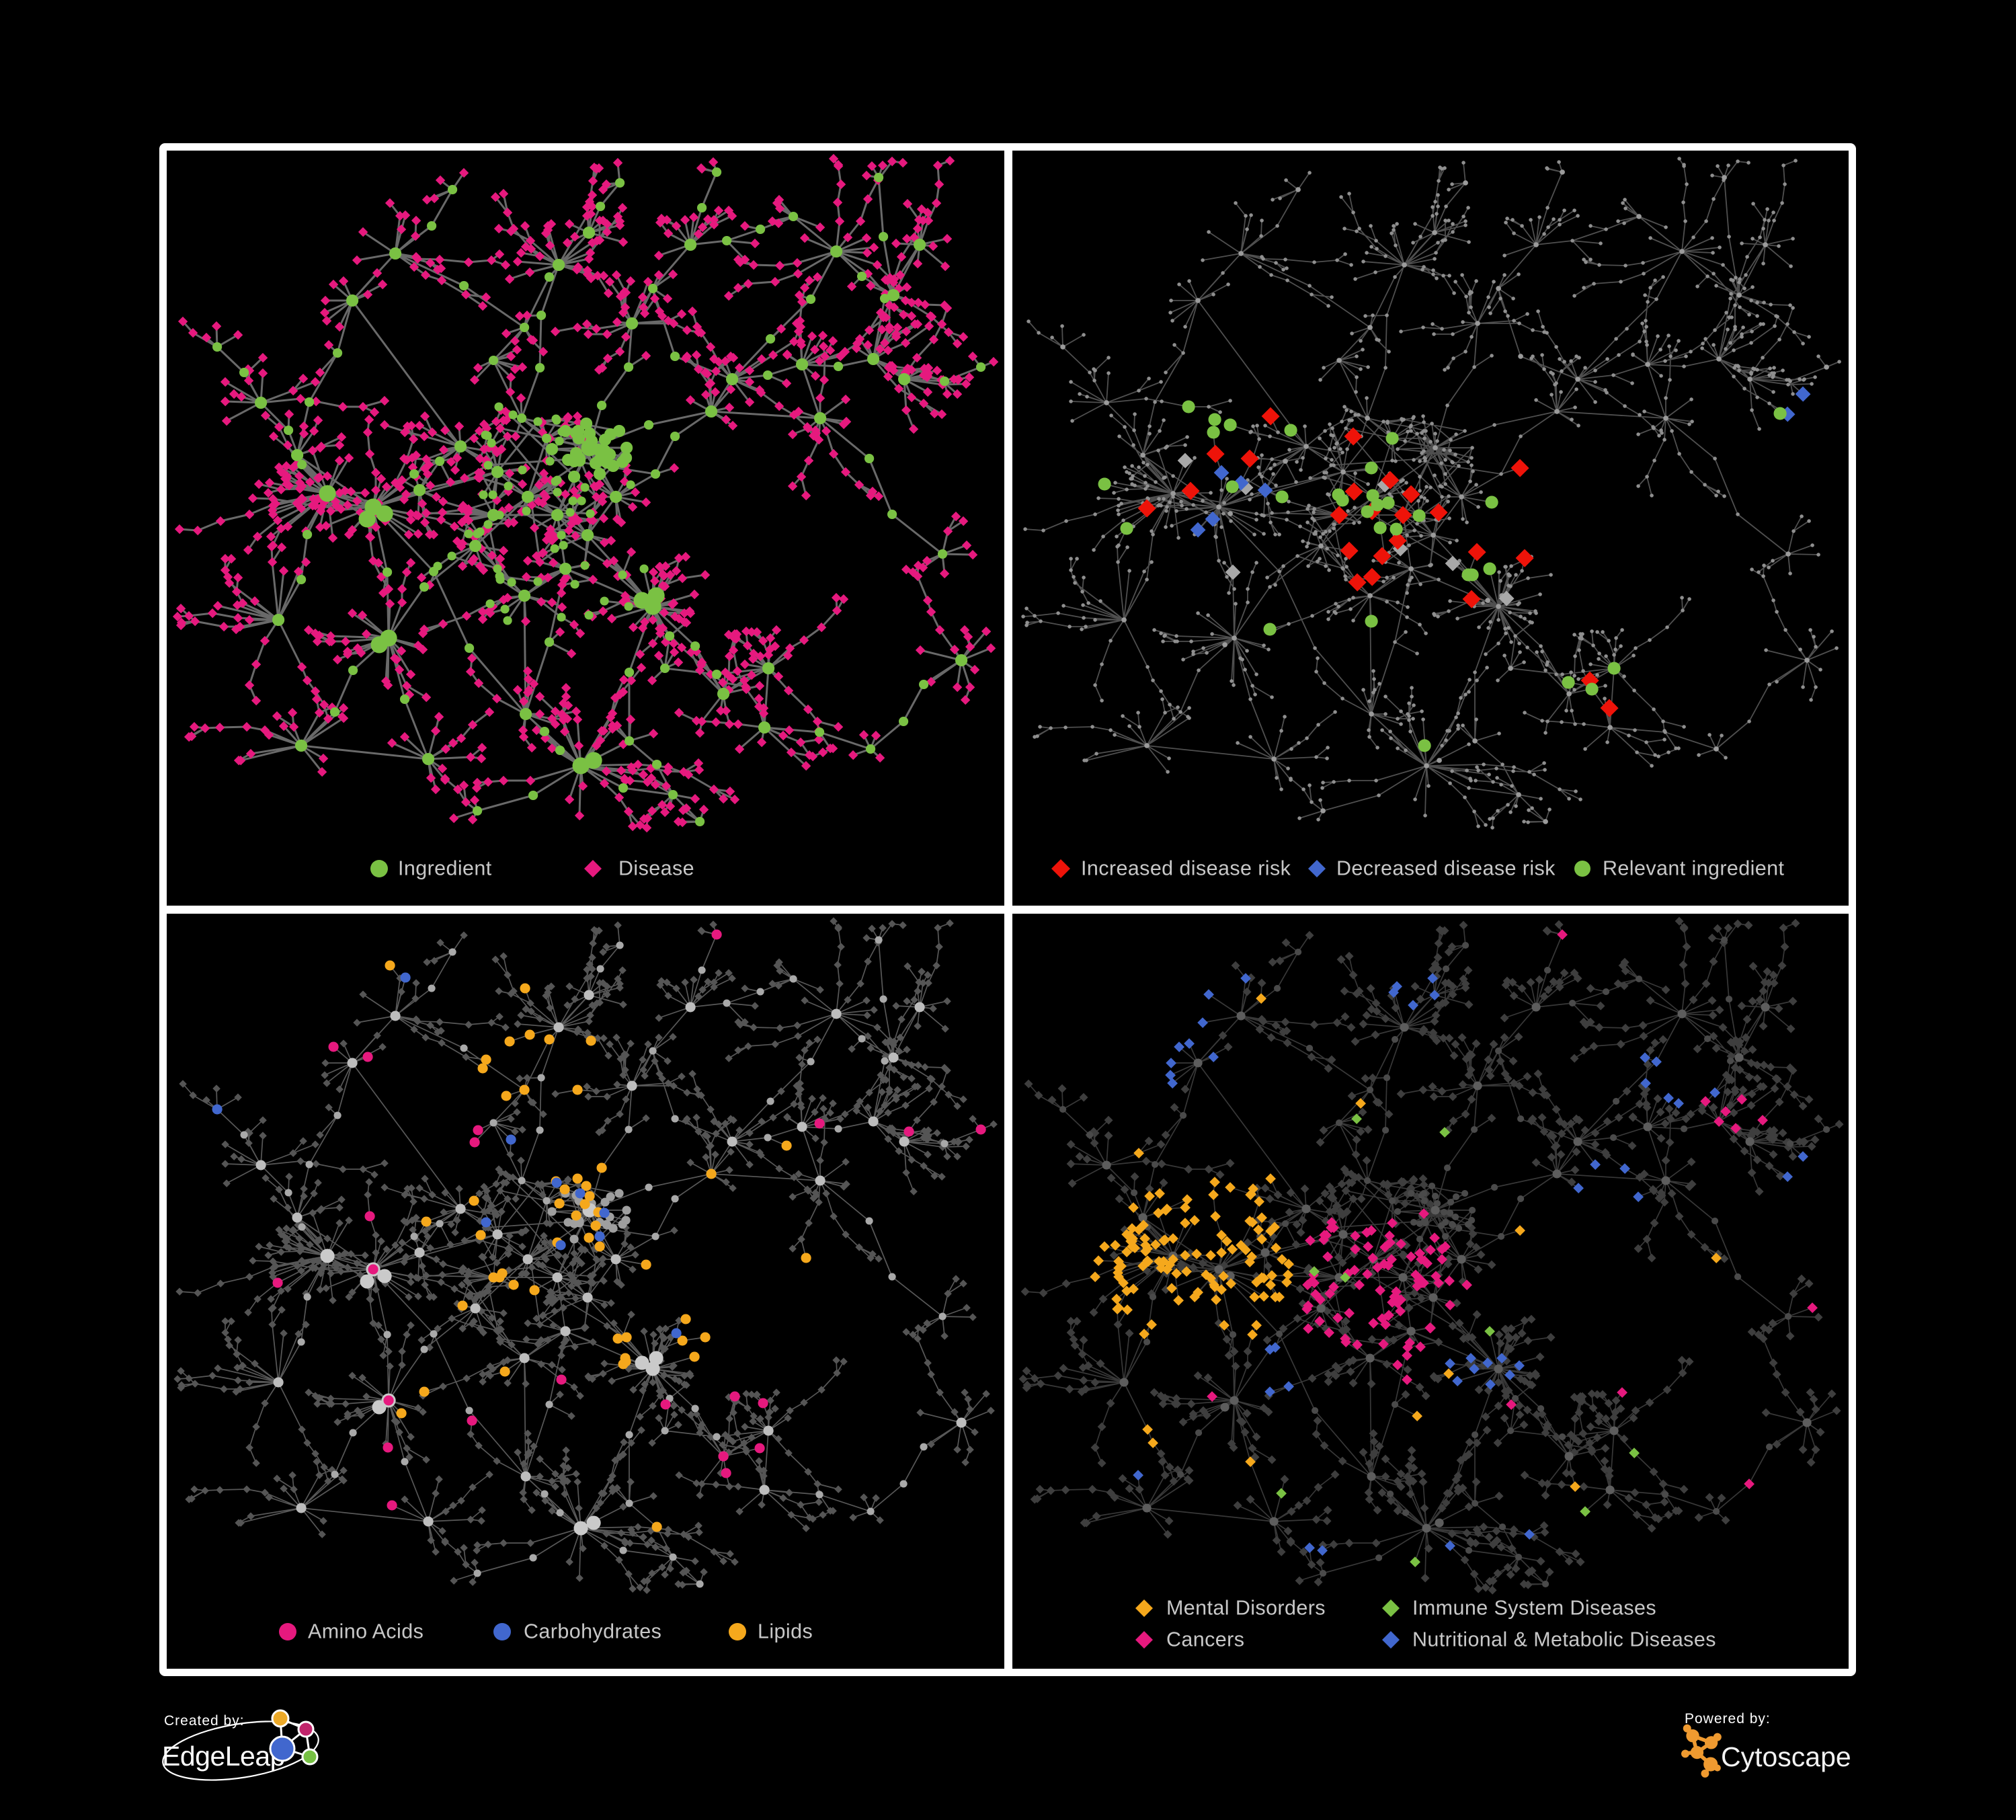  I want to click on svg-text: Created by:, so click(204, 1721).